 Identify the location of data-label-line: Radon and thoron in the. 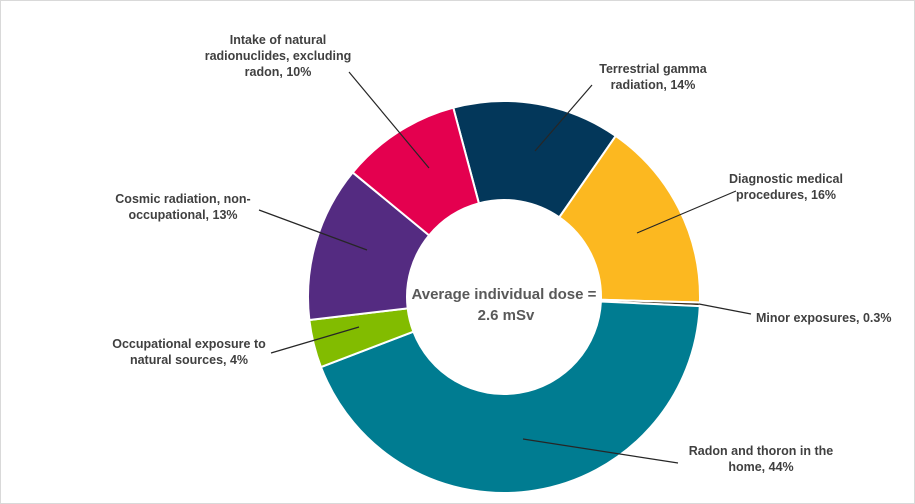
(761, 451).